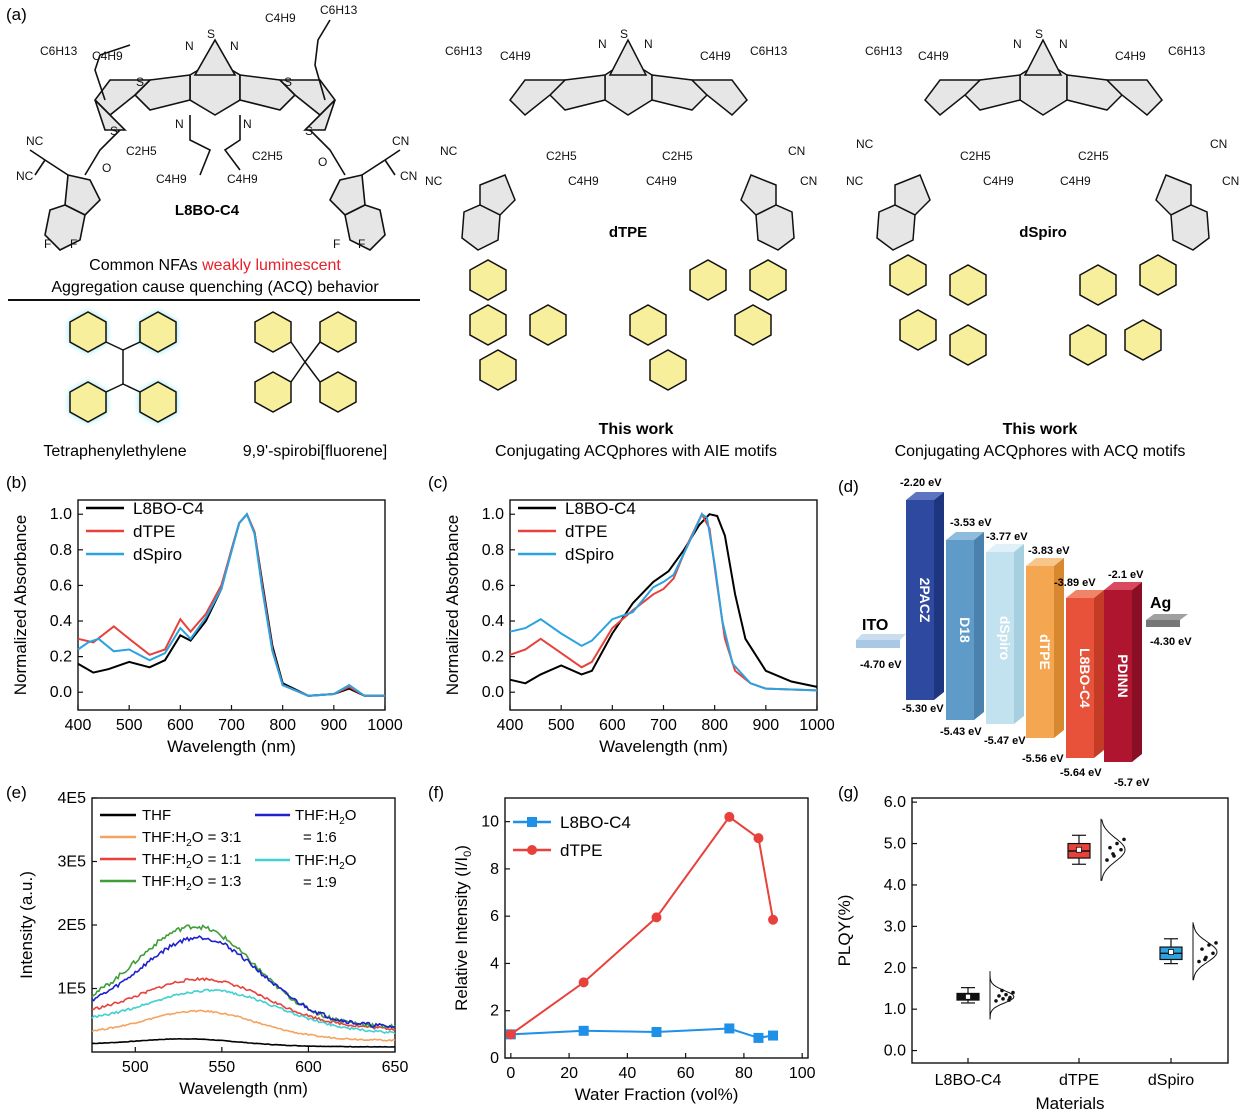  I want to click on y-tick-label: 3E5, so click(72, 862).